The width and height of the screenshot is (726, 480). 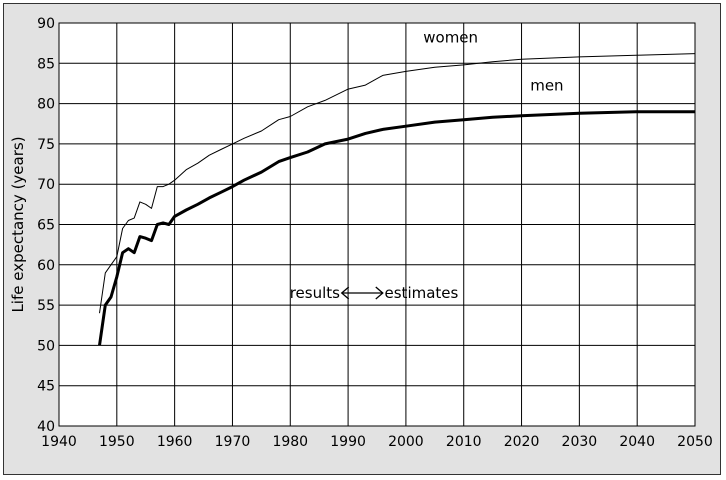 What do you see at coordinates (546, 86) in the screenshot?
I see `series-label-men: men` at bounding box center [546, 86].